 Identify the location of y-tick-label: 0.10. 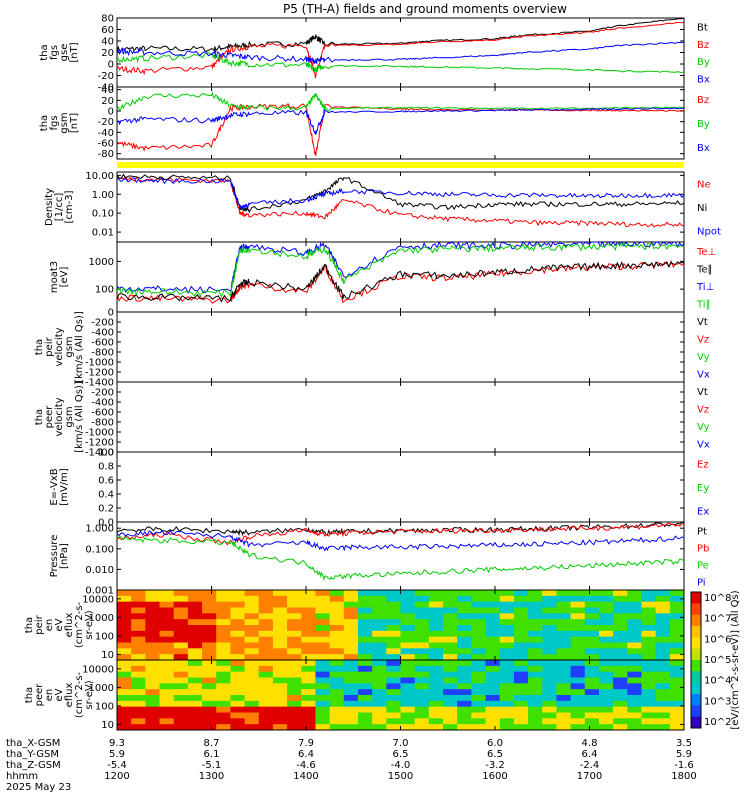
(103, 214).